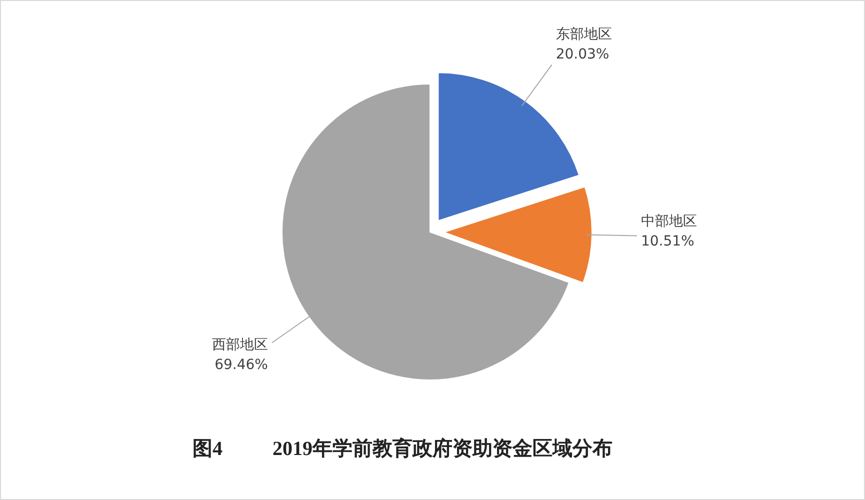  Describe the element at coordinates (402, 448) in the screenshot. I see `text: 图4 2019年学前教育政府资助资金区域分布` at that location.